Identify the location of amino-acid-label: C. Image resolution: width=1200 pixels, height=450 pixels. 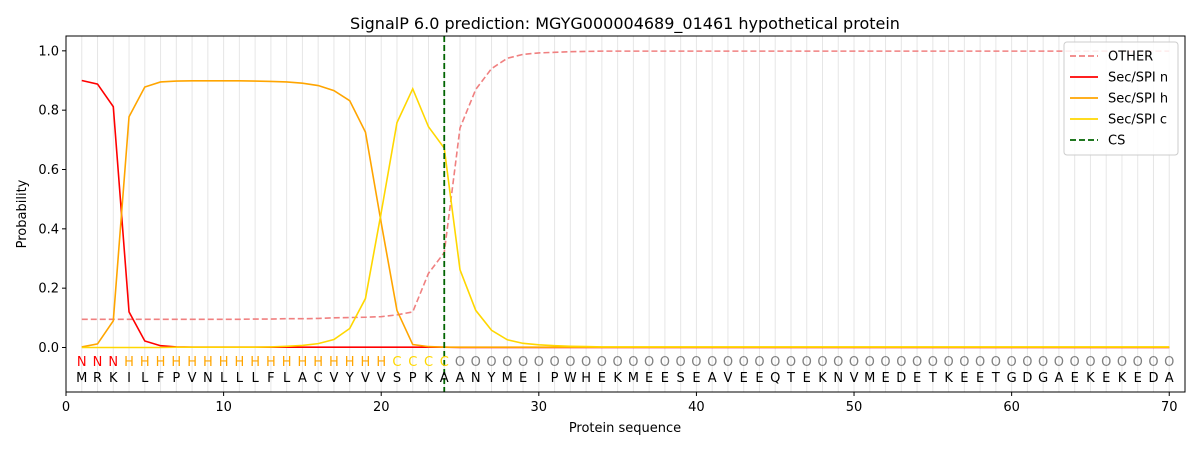
(318, 378).